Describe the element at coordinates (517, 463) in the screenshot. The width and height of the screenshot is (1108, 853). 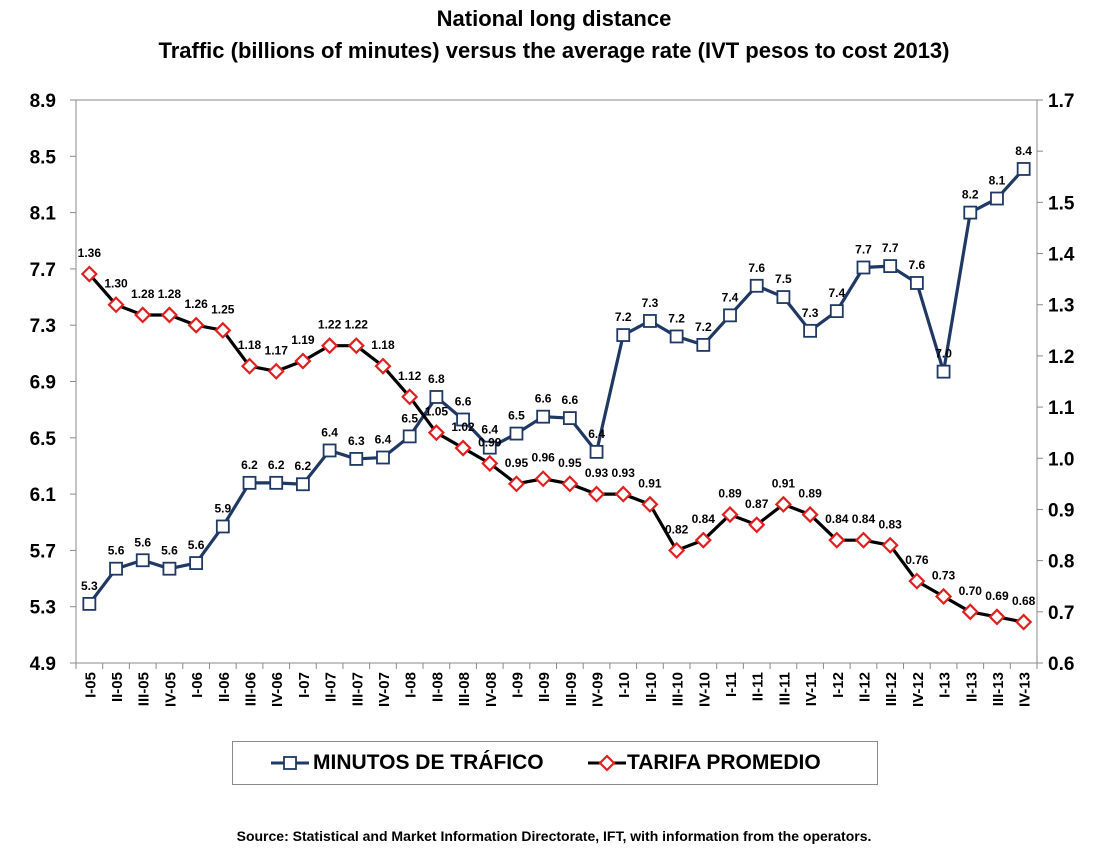
I see `rate-data-label: 0.95` at that location.